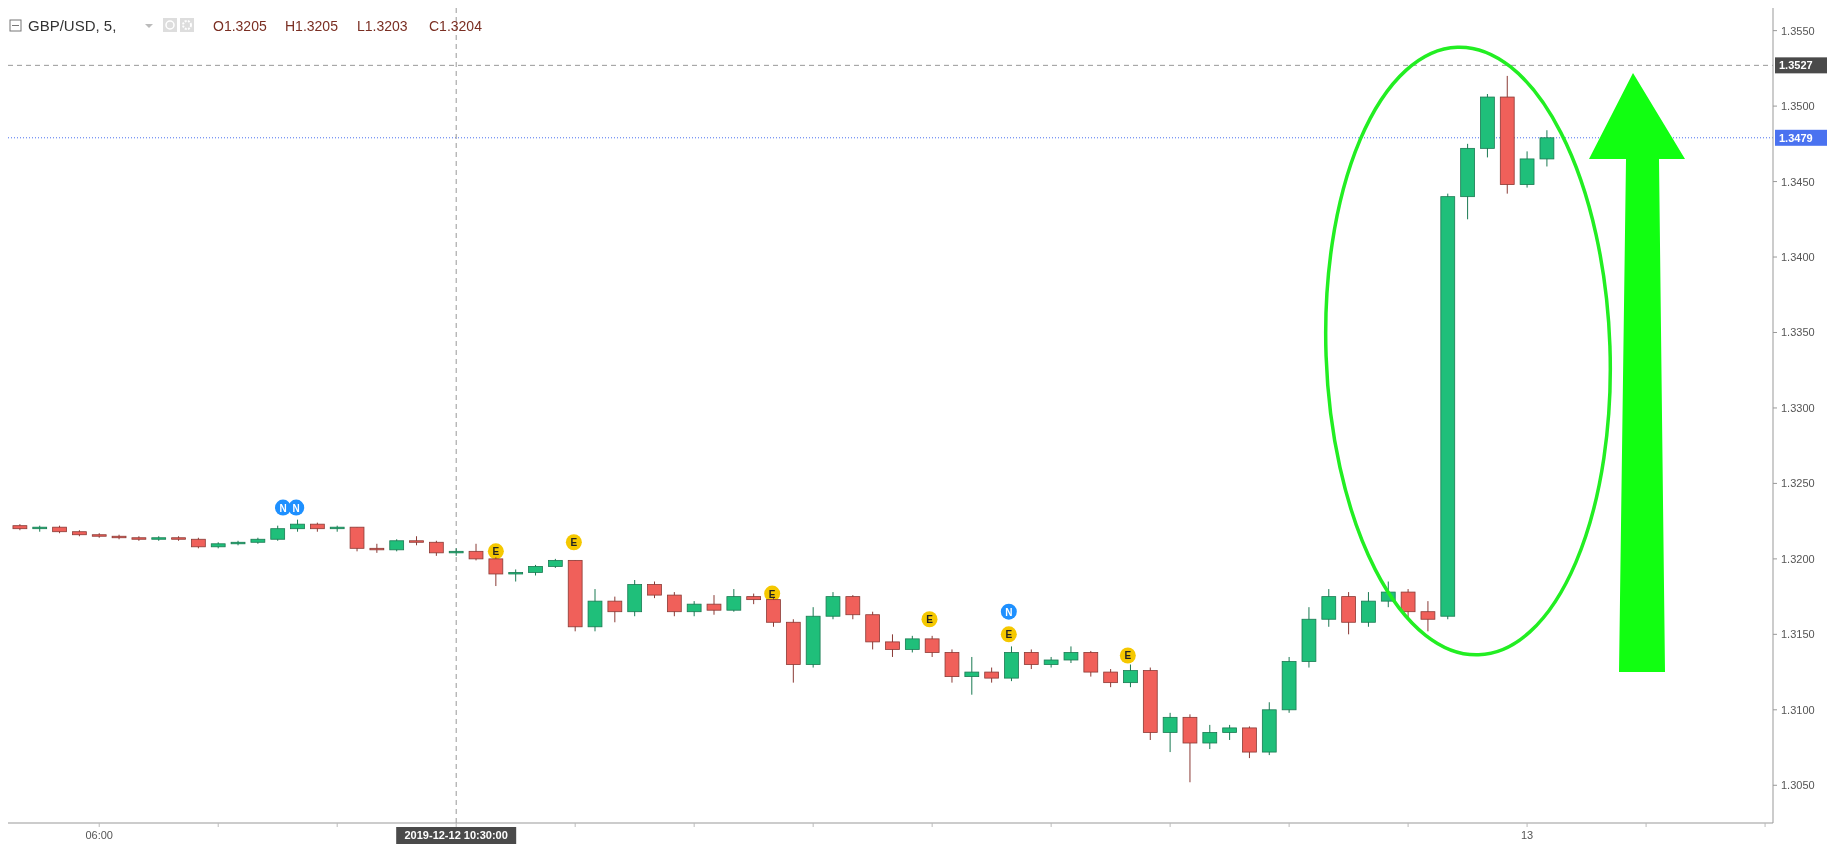  I want to click on annotation: O1.3205, so click(240, 26).